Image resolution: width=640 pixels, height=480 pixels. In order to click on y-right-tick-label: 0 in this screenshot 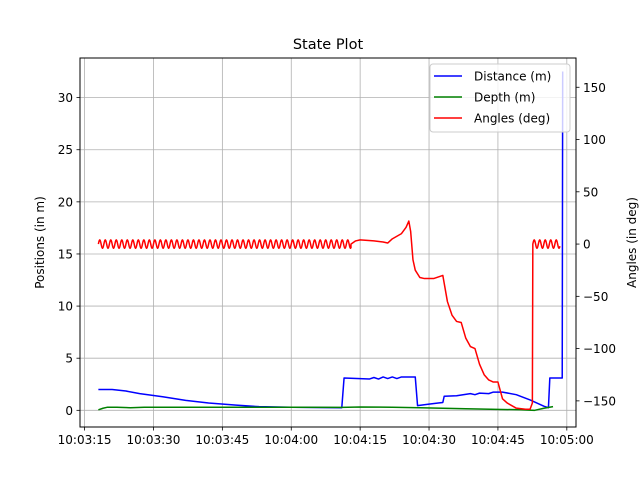, I will do `click(587, 245)`.